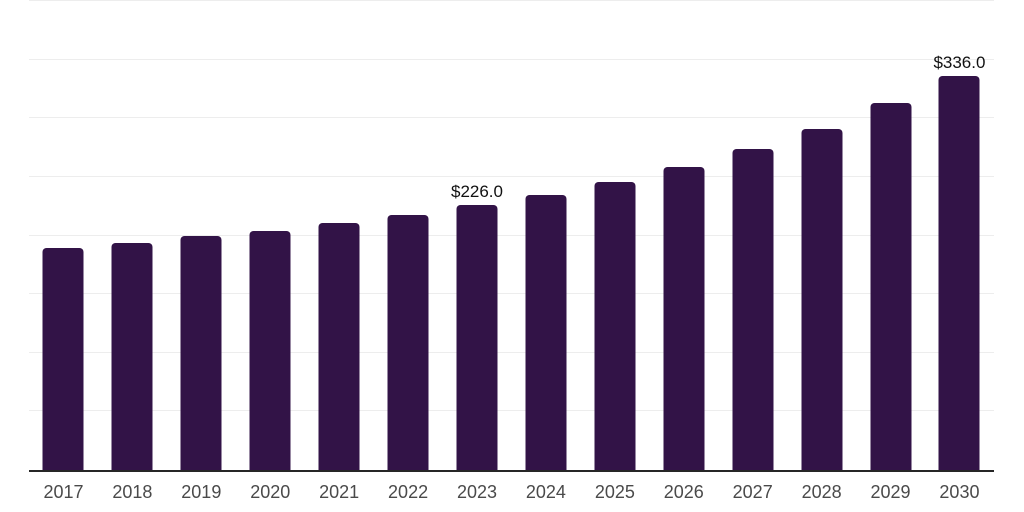  I want to click on bar-2025, so click(615, 325).